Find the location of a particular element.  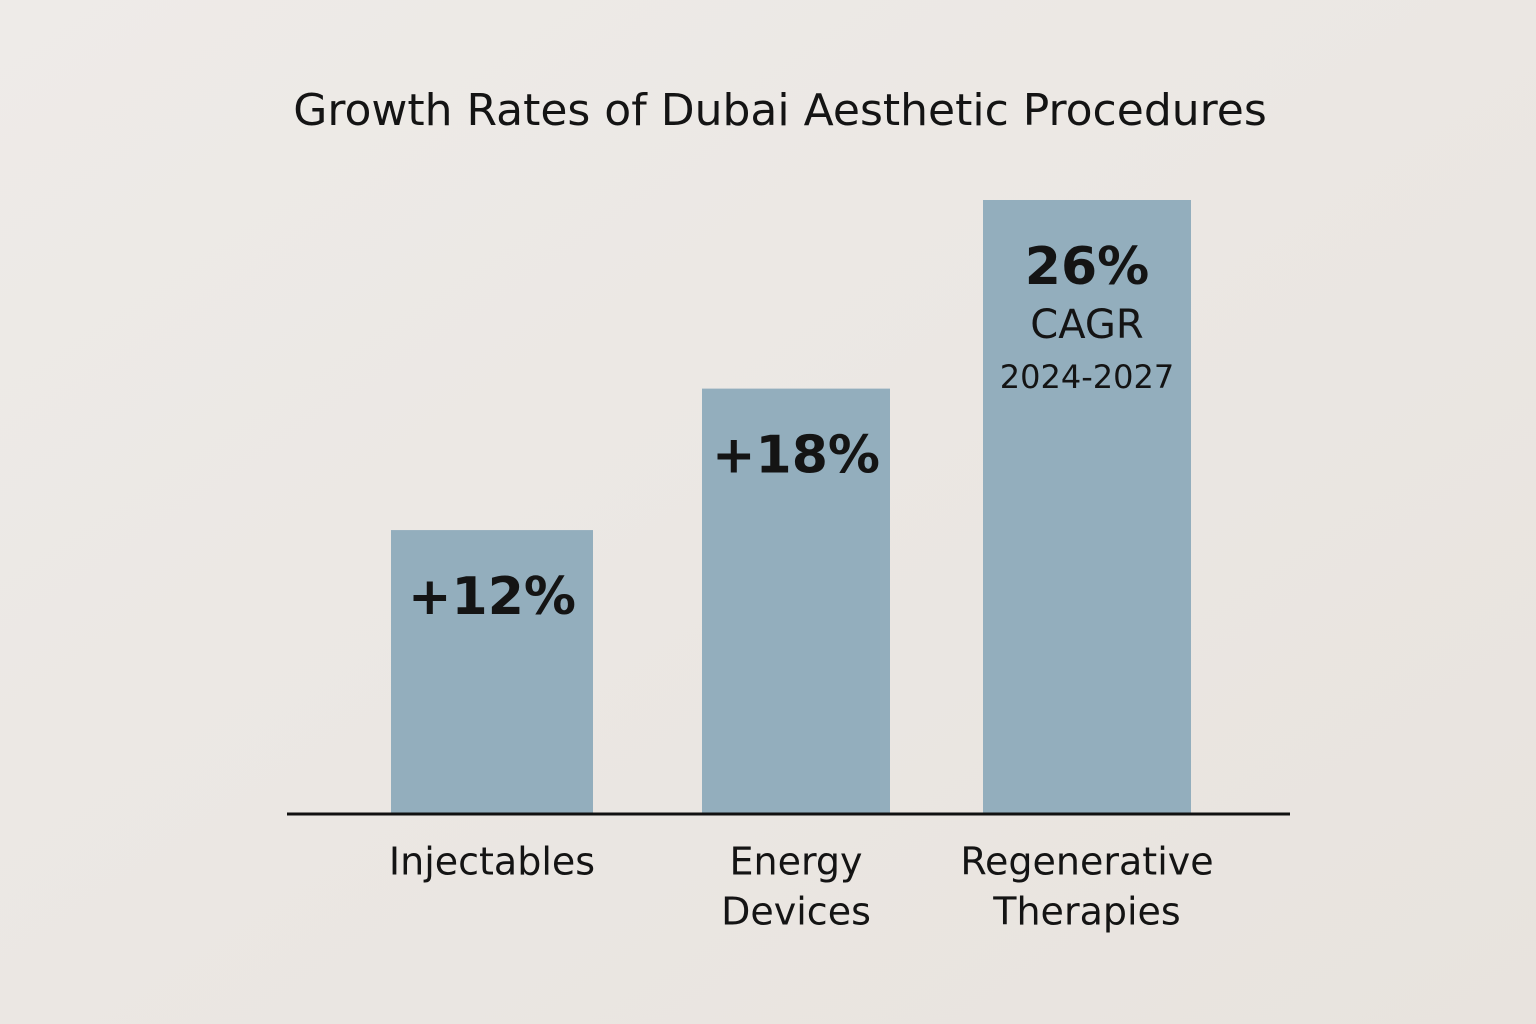

value-label: +12% is located at coordinates (492, 597).